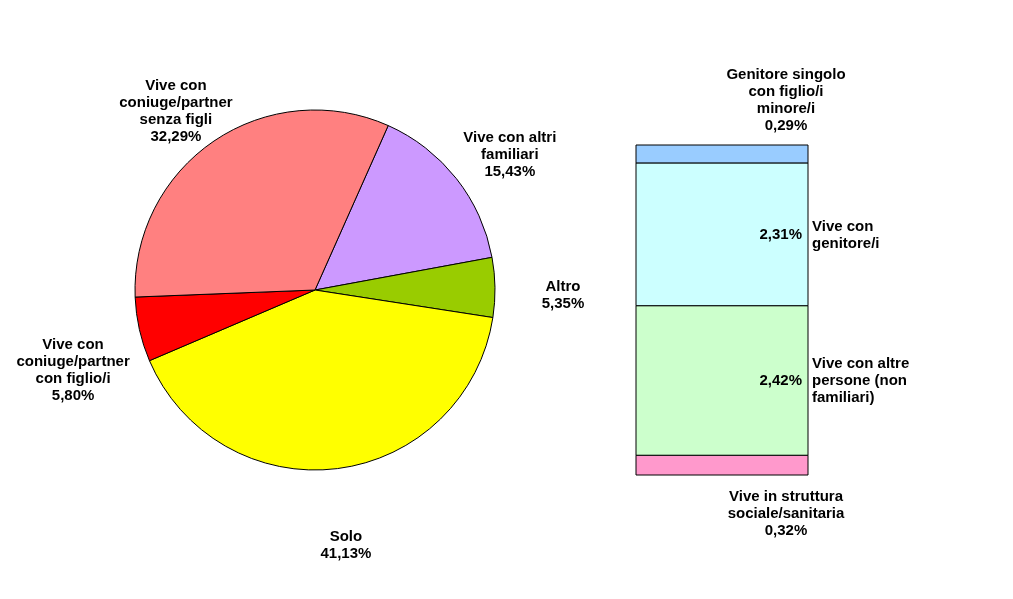 The image size is (1013, 599). Describe the element at coordinates (176, 101) in the screenshot. I see `slice-label: Vive con coniuge/partner senza figli` at that location.